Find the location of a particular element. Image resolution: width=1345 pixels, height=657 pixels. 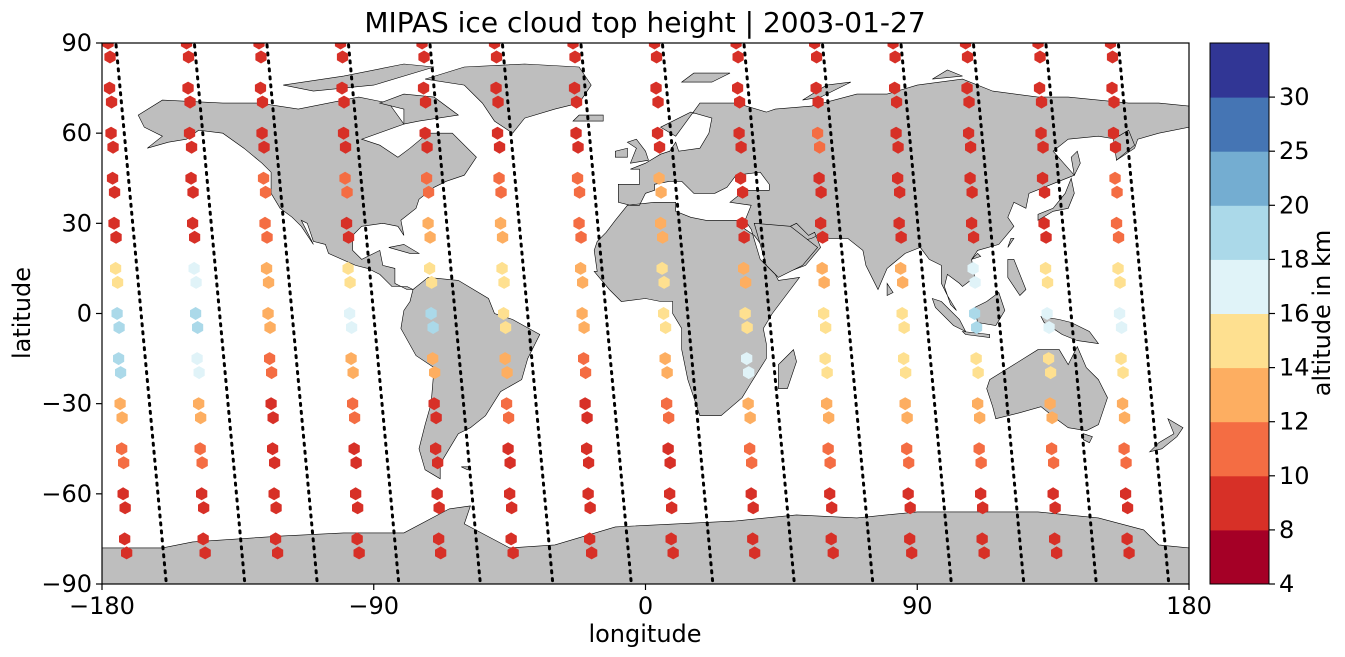

colorbar-tick-label: 10 is located at coordinates (1294, 476).